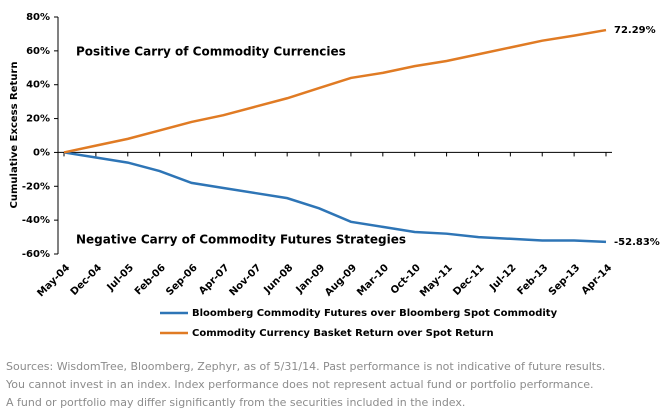  I want to click on y-tick-label: 40%, so click(38, 85).